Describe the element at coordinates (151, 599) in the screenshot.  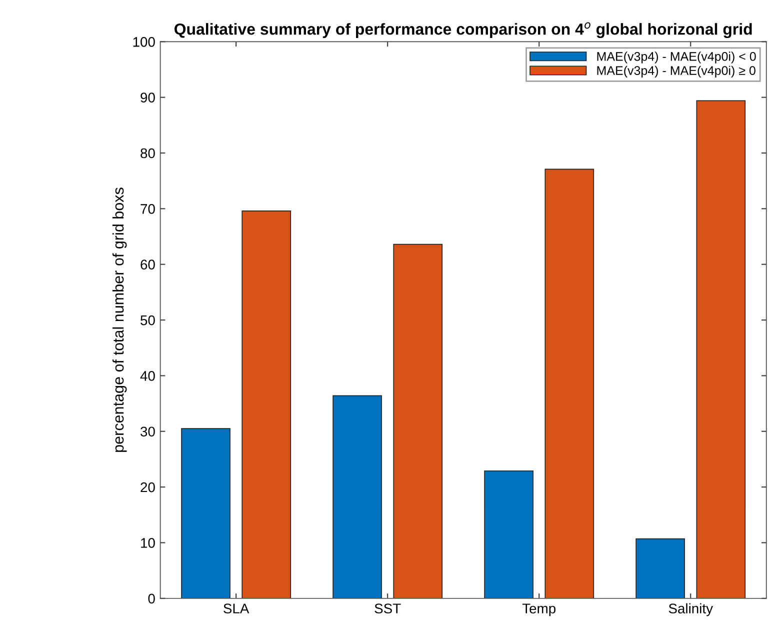
I see `y-tick-label: 0` at that location.